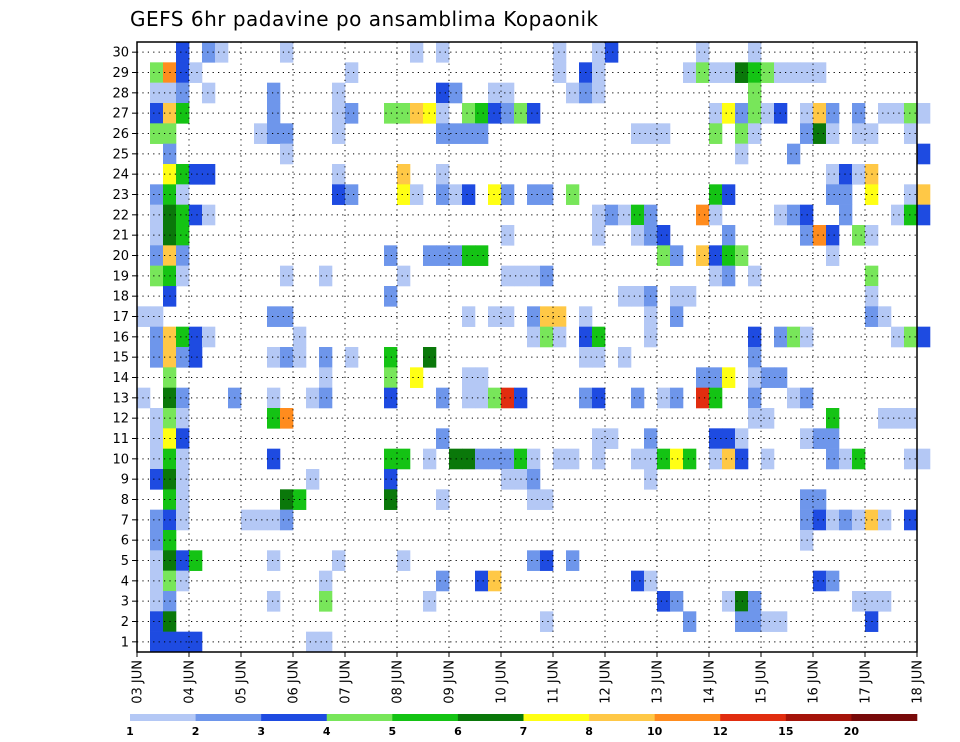 The image size is (960, 742). What do you see at coordinates (120, 439) in the screenshot?
I see `y-tick-label: 11` at bounding box center [120, 439].